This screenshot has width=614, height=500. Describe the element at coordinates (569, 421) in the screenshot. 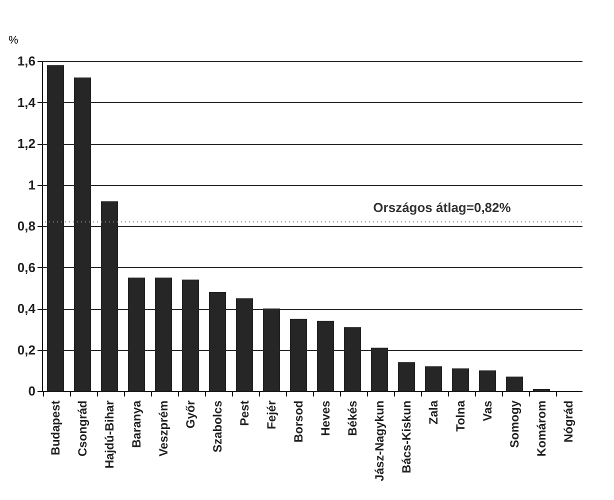

I see `x-tick-label: Nógrád` at that location.